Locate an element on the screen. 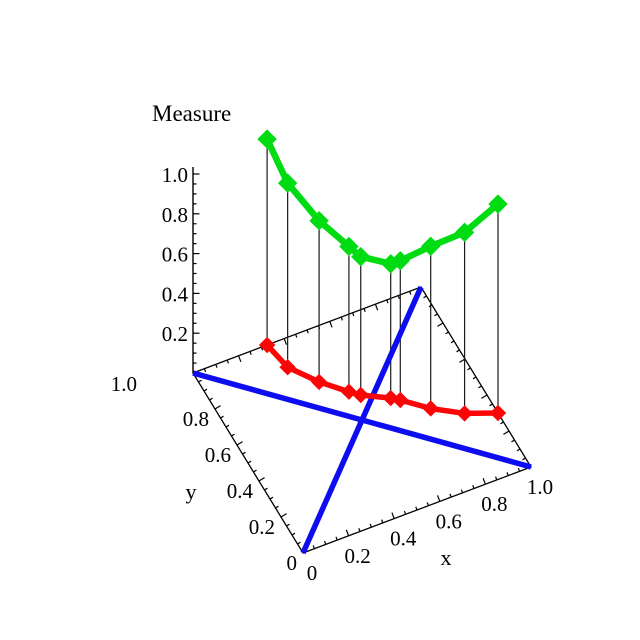  y-axis-tick-label: 0 is located at coordinates (292, 563).